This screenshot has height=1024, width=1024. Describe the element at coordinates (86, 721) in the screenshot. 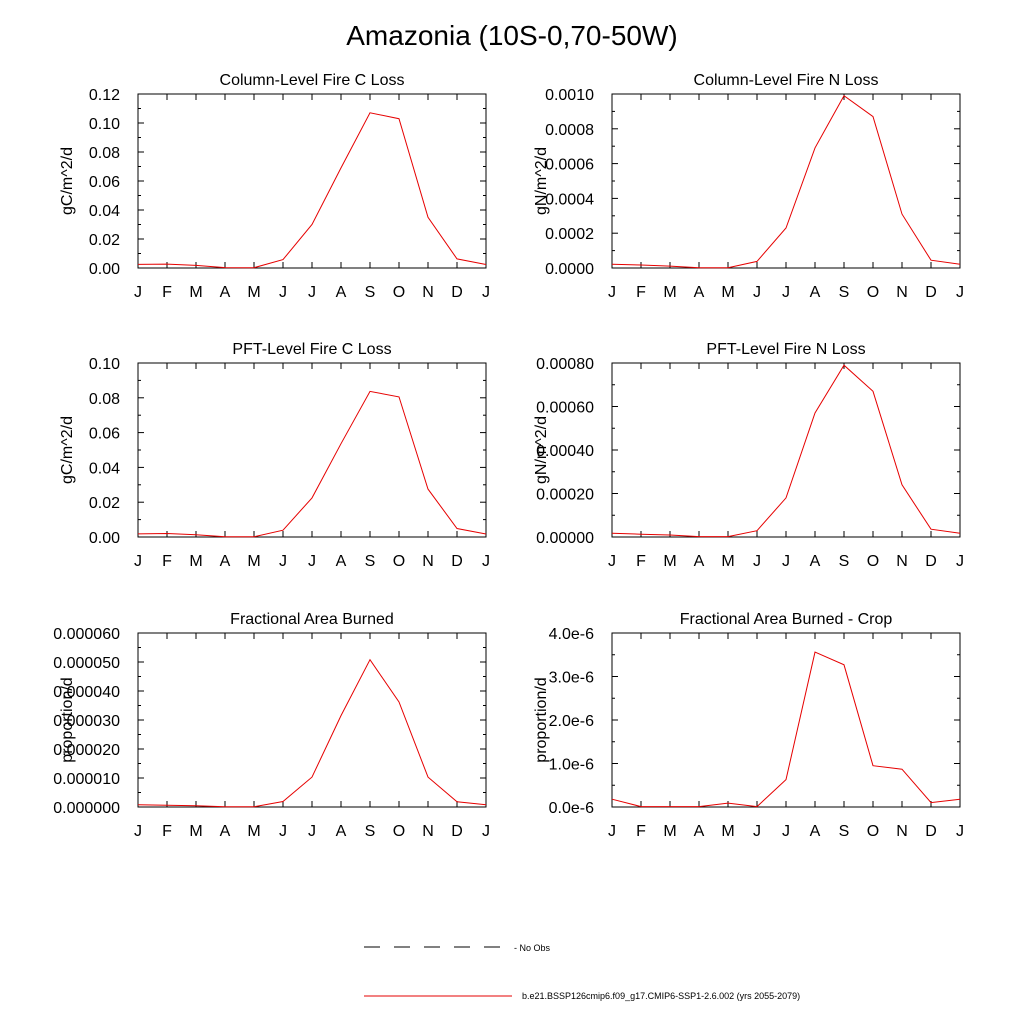

I see `y-tick-label: 0.000030` at that location.